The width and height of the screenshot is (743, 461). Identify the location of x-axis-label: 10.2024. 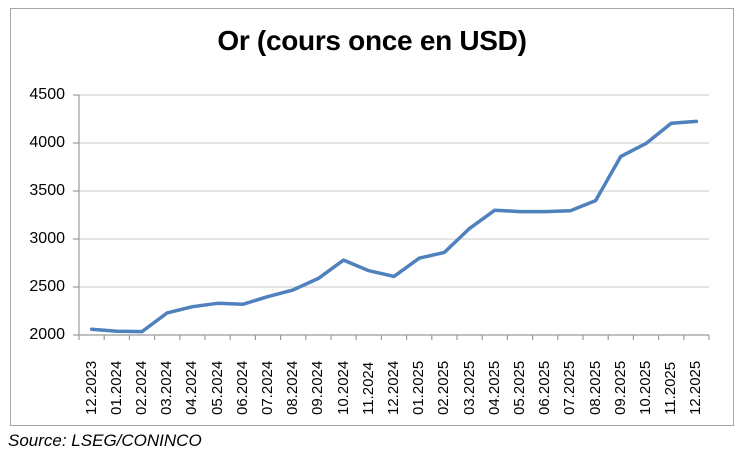
(343, 387).